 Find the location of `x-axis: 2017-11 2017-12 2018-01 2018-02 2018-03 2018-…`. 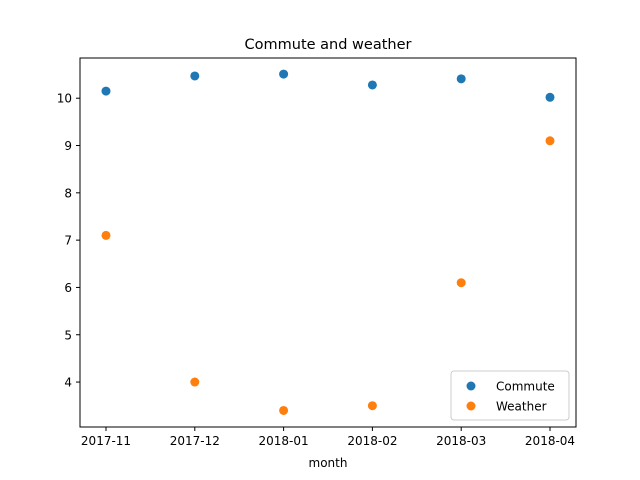

x-axis: 2017-11 2017-12 2018-01 2018-02 2018-03 2018-… is located at coordinates (328, 437).